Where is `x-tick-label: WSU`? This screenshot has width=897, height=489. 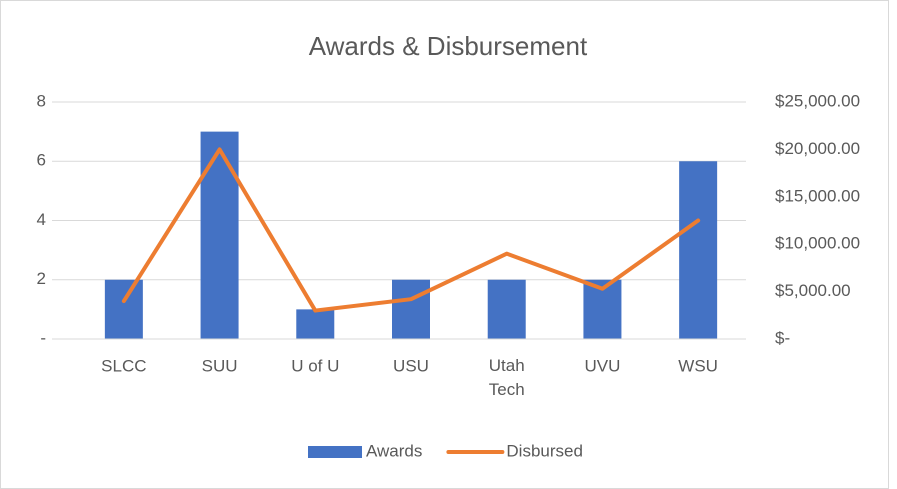 x-tick-label: WSU is located at coordinates (698, 365).